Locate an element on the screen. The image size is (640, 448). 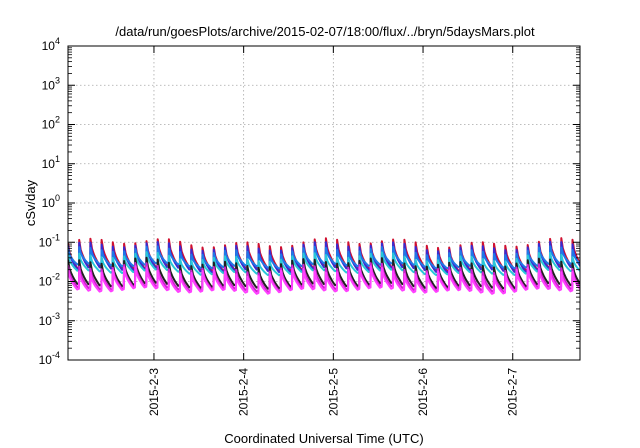
y-tick-label: 10³ is located at coordinates (51, 83).